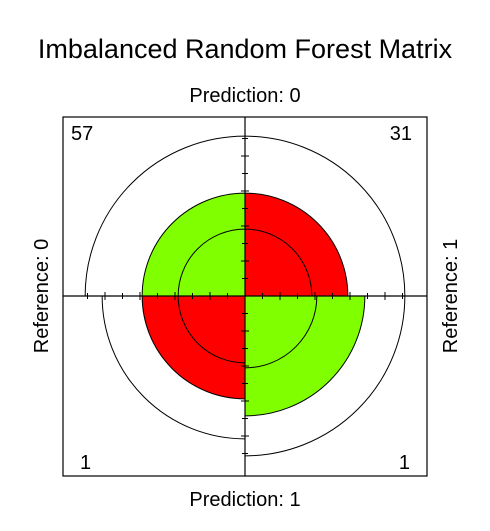  I want to click on top-label: Prediction: 0, so click(244, 96).